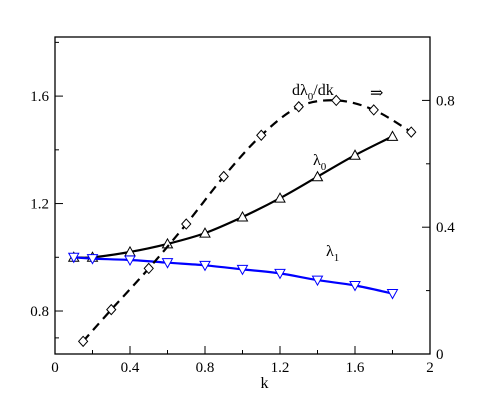 This screenshot has height=415, width=485. I want to click on x-tick-label: 1.2, so click(280, 368).